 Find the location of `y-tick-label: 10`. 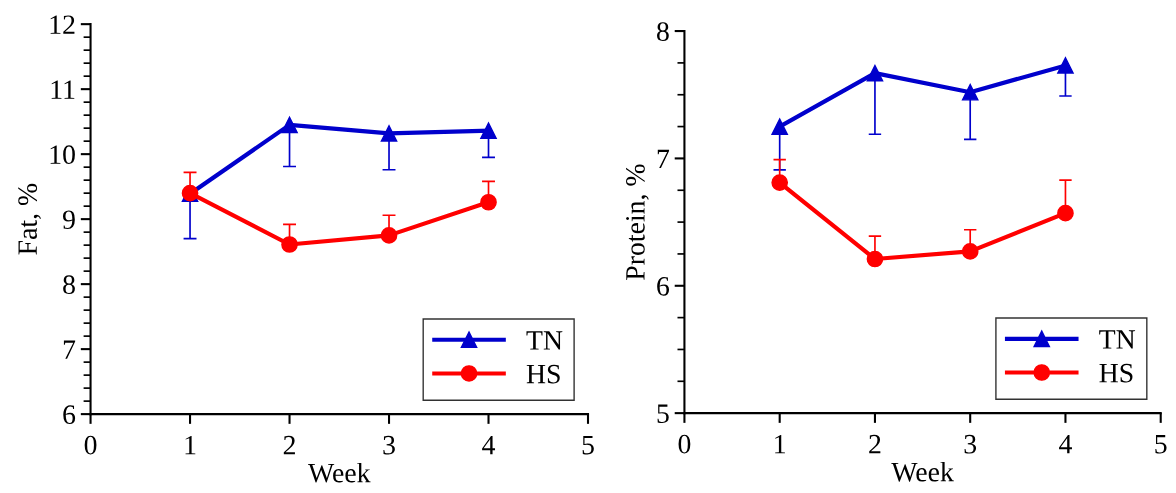

y-tick-label: 10 is located at coordinates (62, 155).